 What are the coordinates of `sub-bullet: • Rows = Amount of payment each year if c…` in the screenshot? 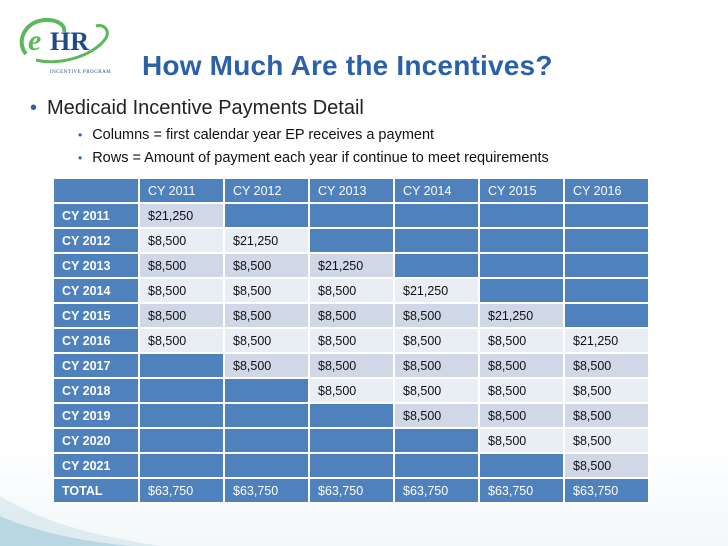 It's located at (313, 158).